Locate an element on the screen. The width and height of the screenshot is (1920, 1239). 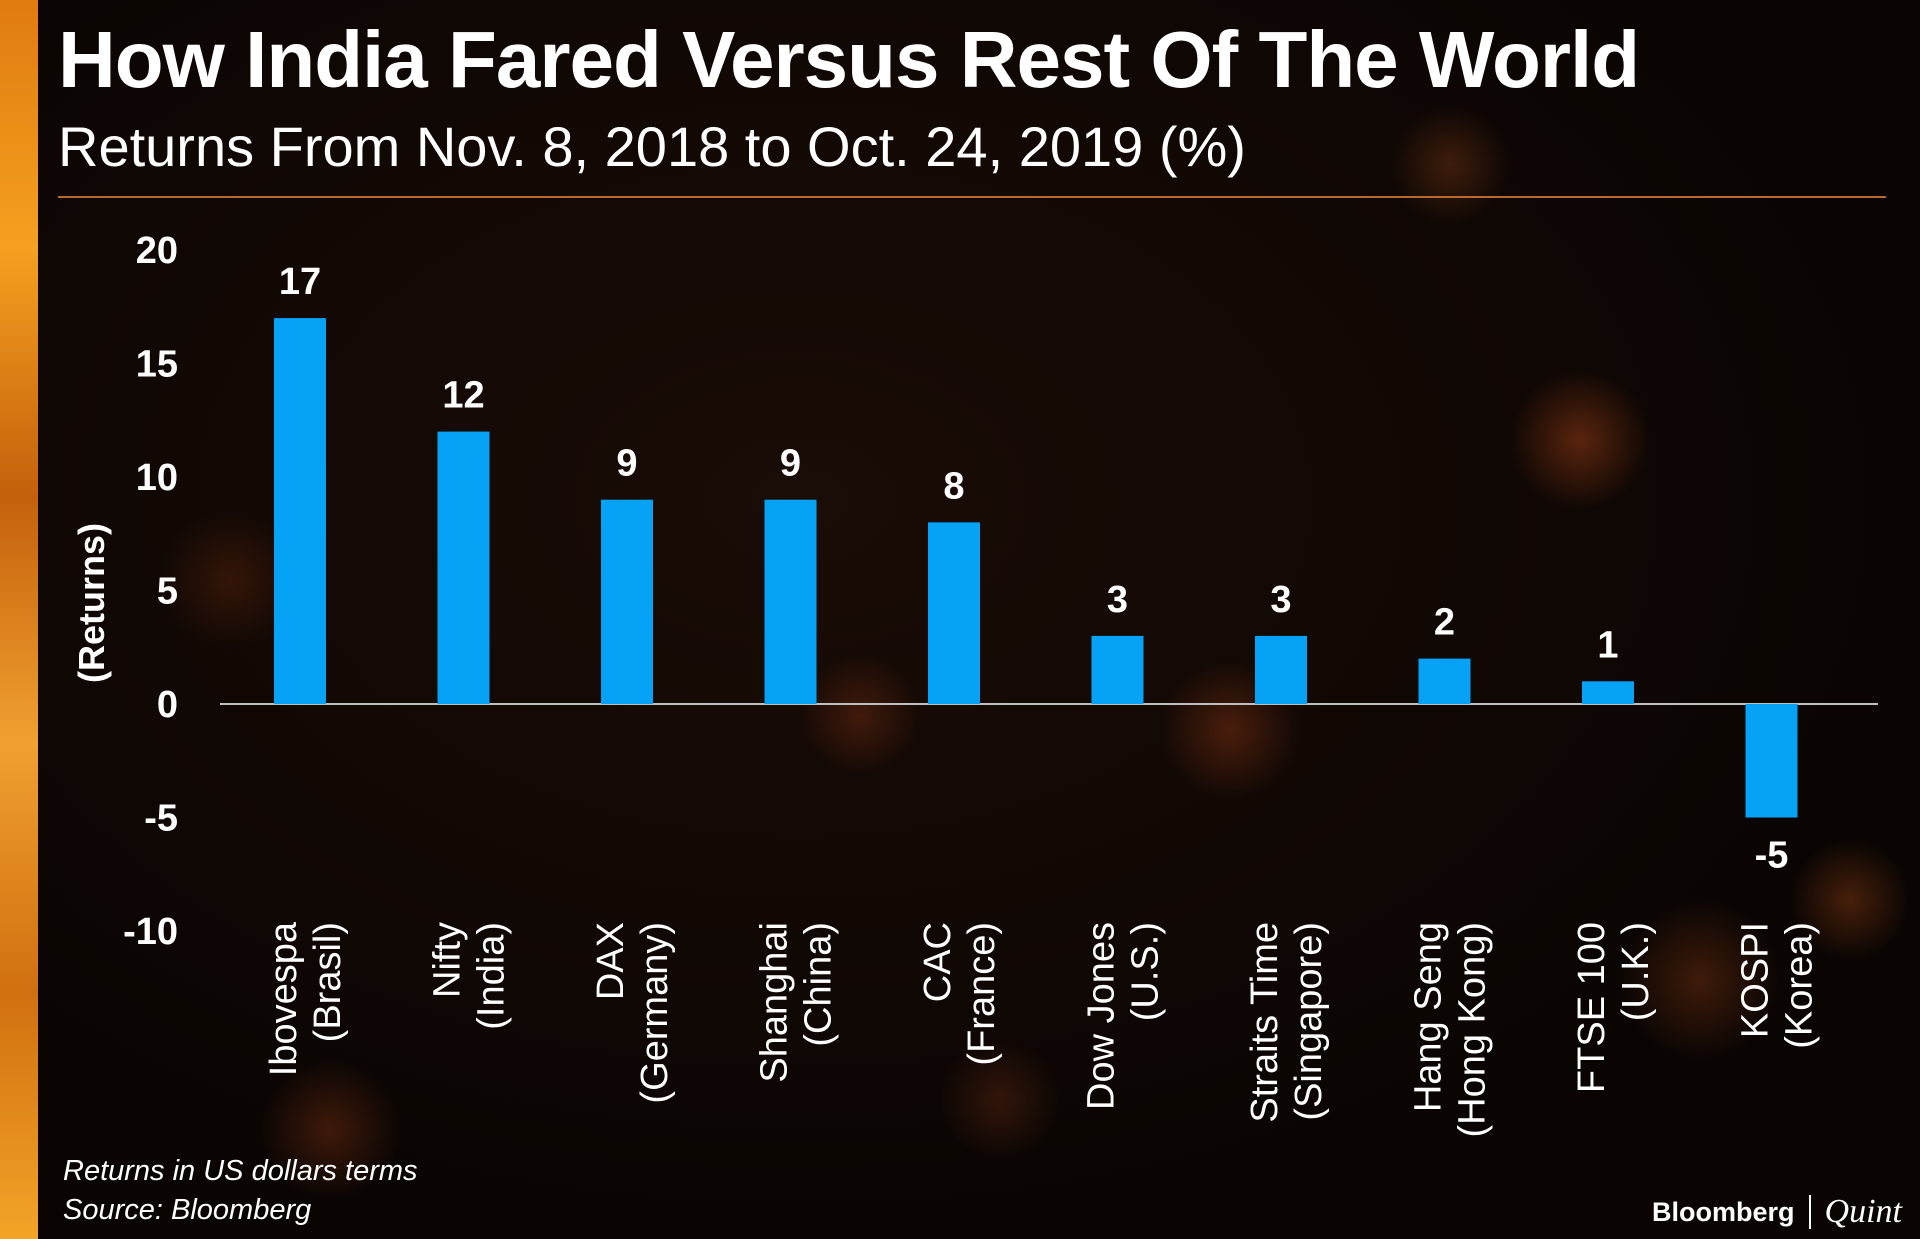
logo-quint: Quint is located at coordinates (1863, 1211).